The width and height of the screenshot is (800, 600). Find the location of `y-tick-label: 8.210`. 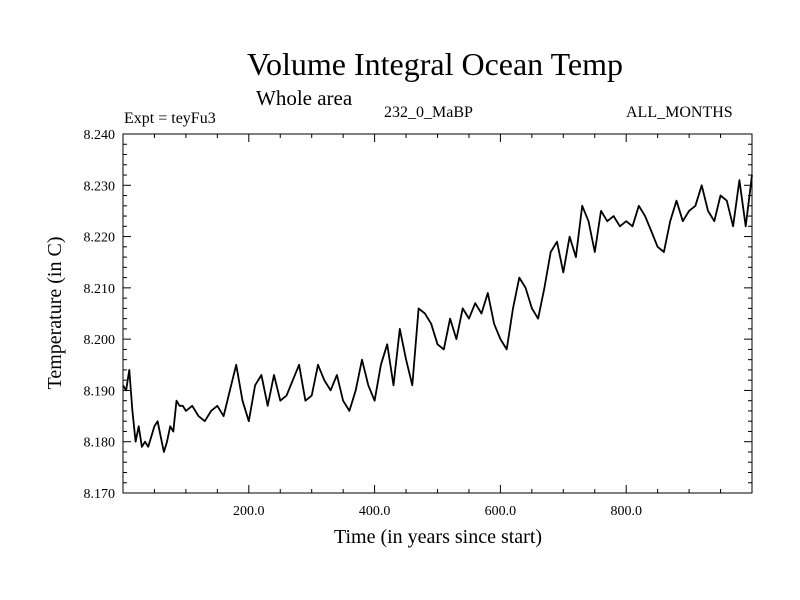

y-tick-label: 8.210 is located at coordinates (100, 289).